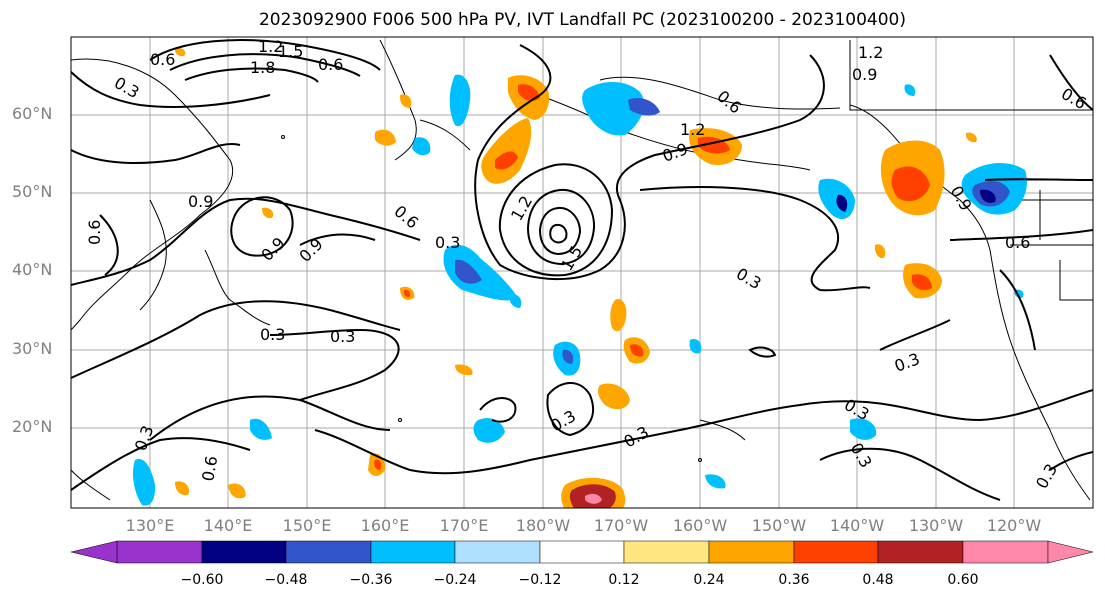  Describe the element at coordinates (540, 580) in the screenshot. I see `colorbar-tick-label: −0.12` at that location.